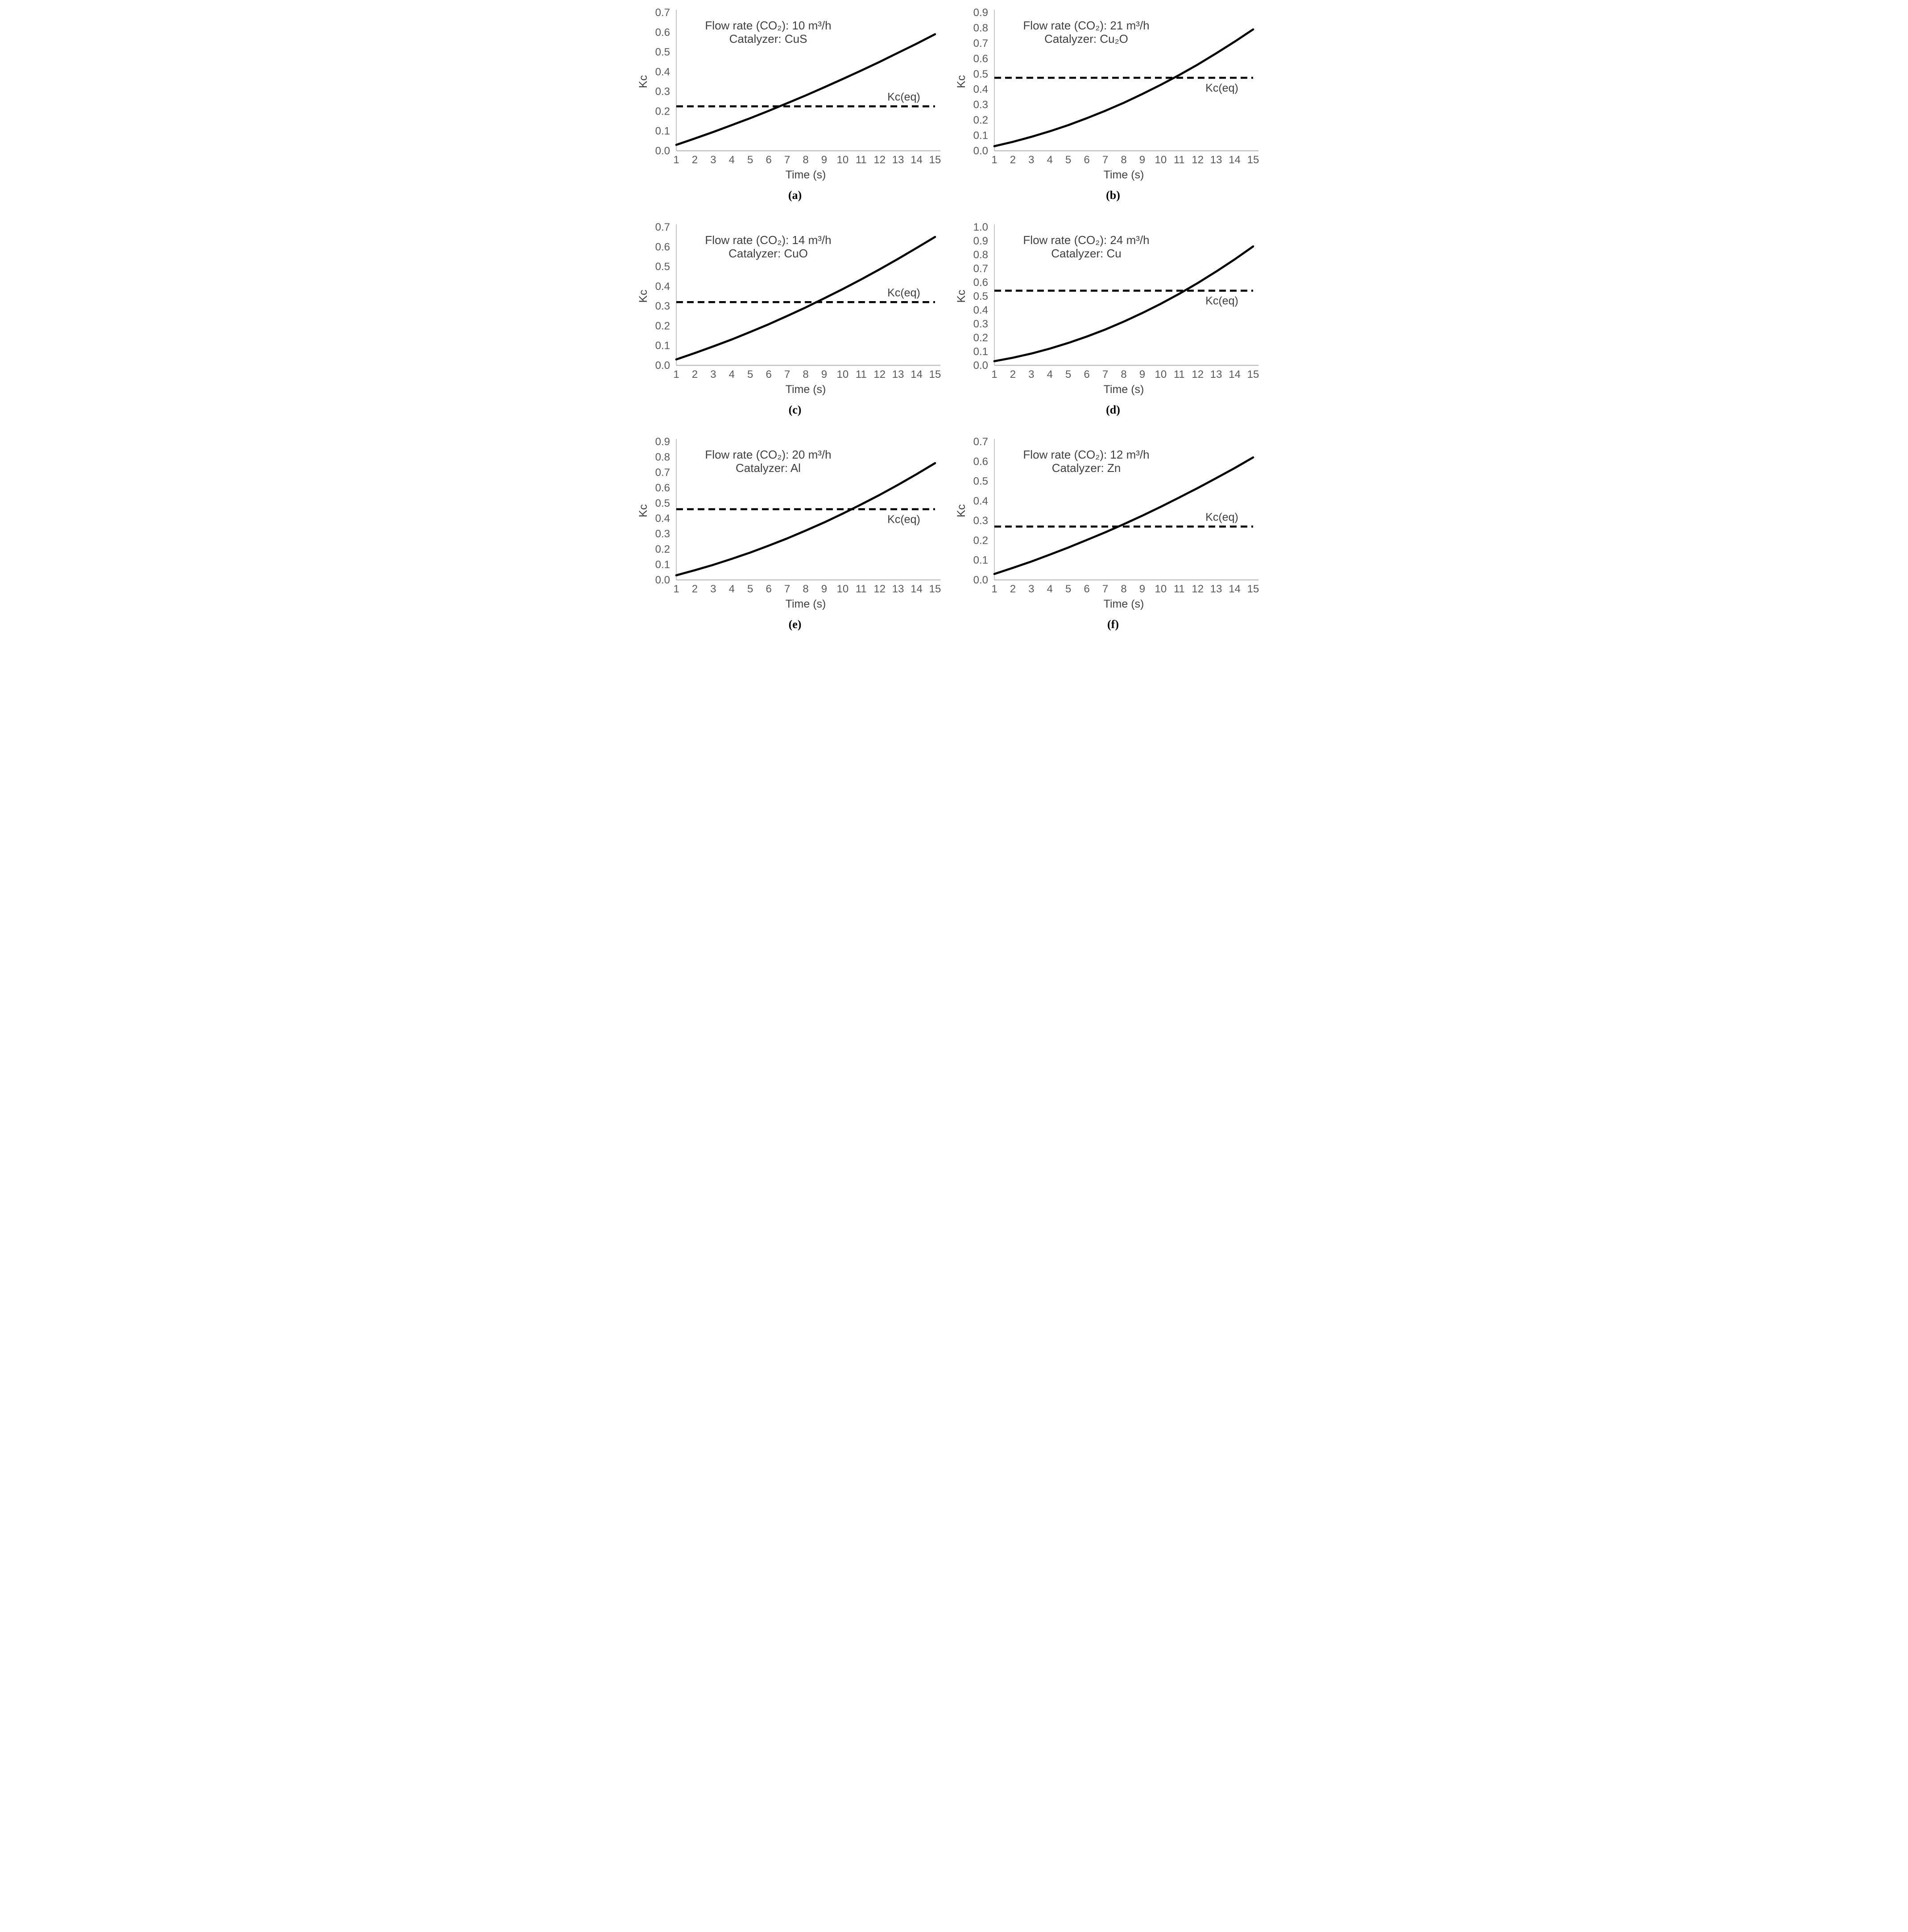 The height and width of the screenshot is (1932, 1908). I want to click on panel-caption-d: (d), so click(1113, 409).